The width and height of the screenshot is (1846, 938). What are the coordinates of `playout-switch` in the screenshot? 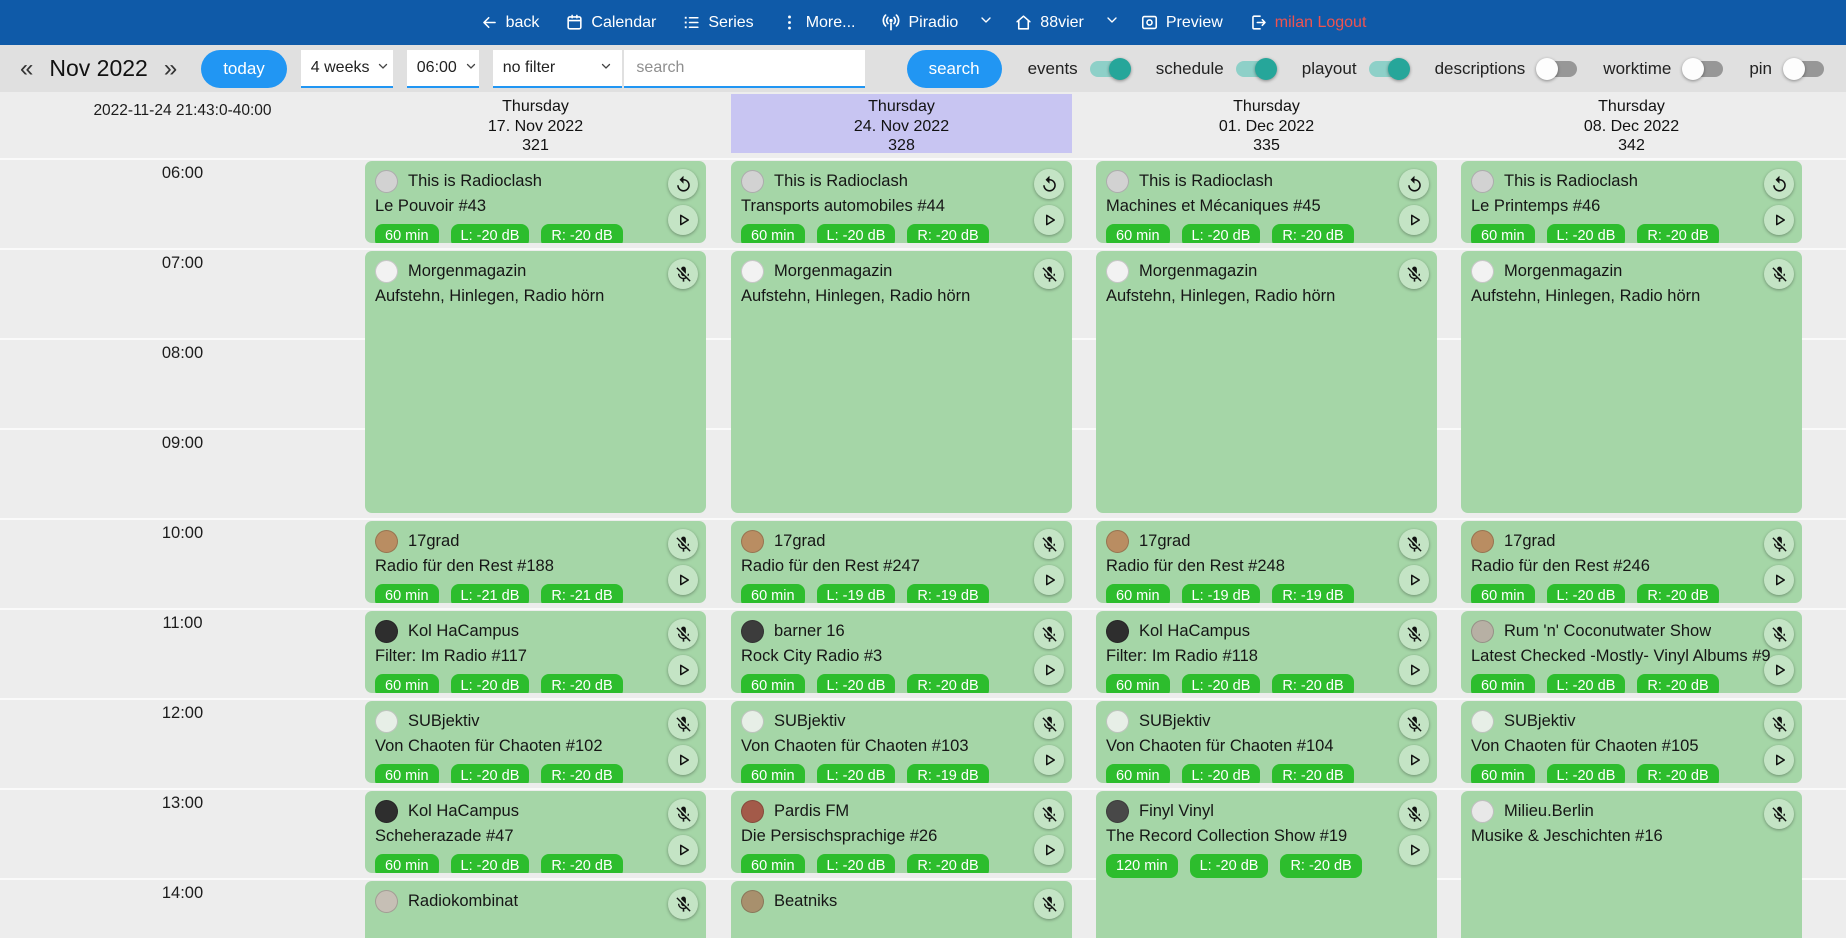 It's located at (1389, 68).